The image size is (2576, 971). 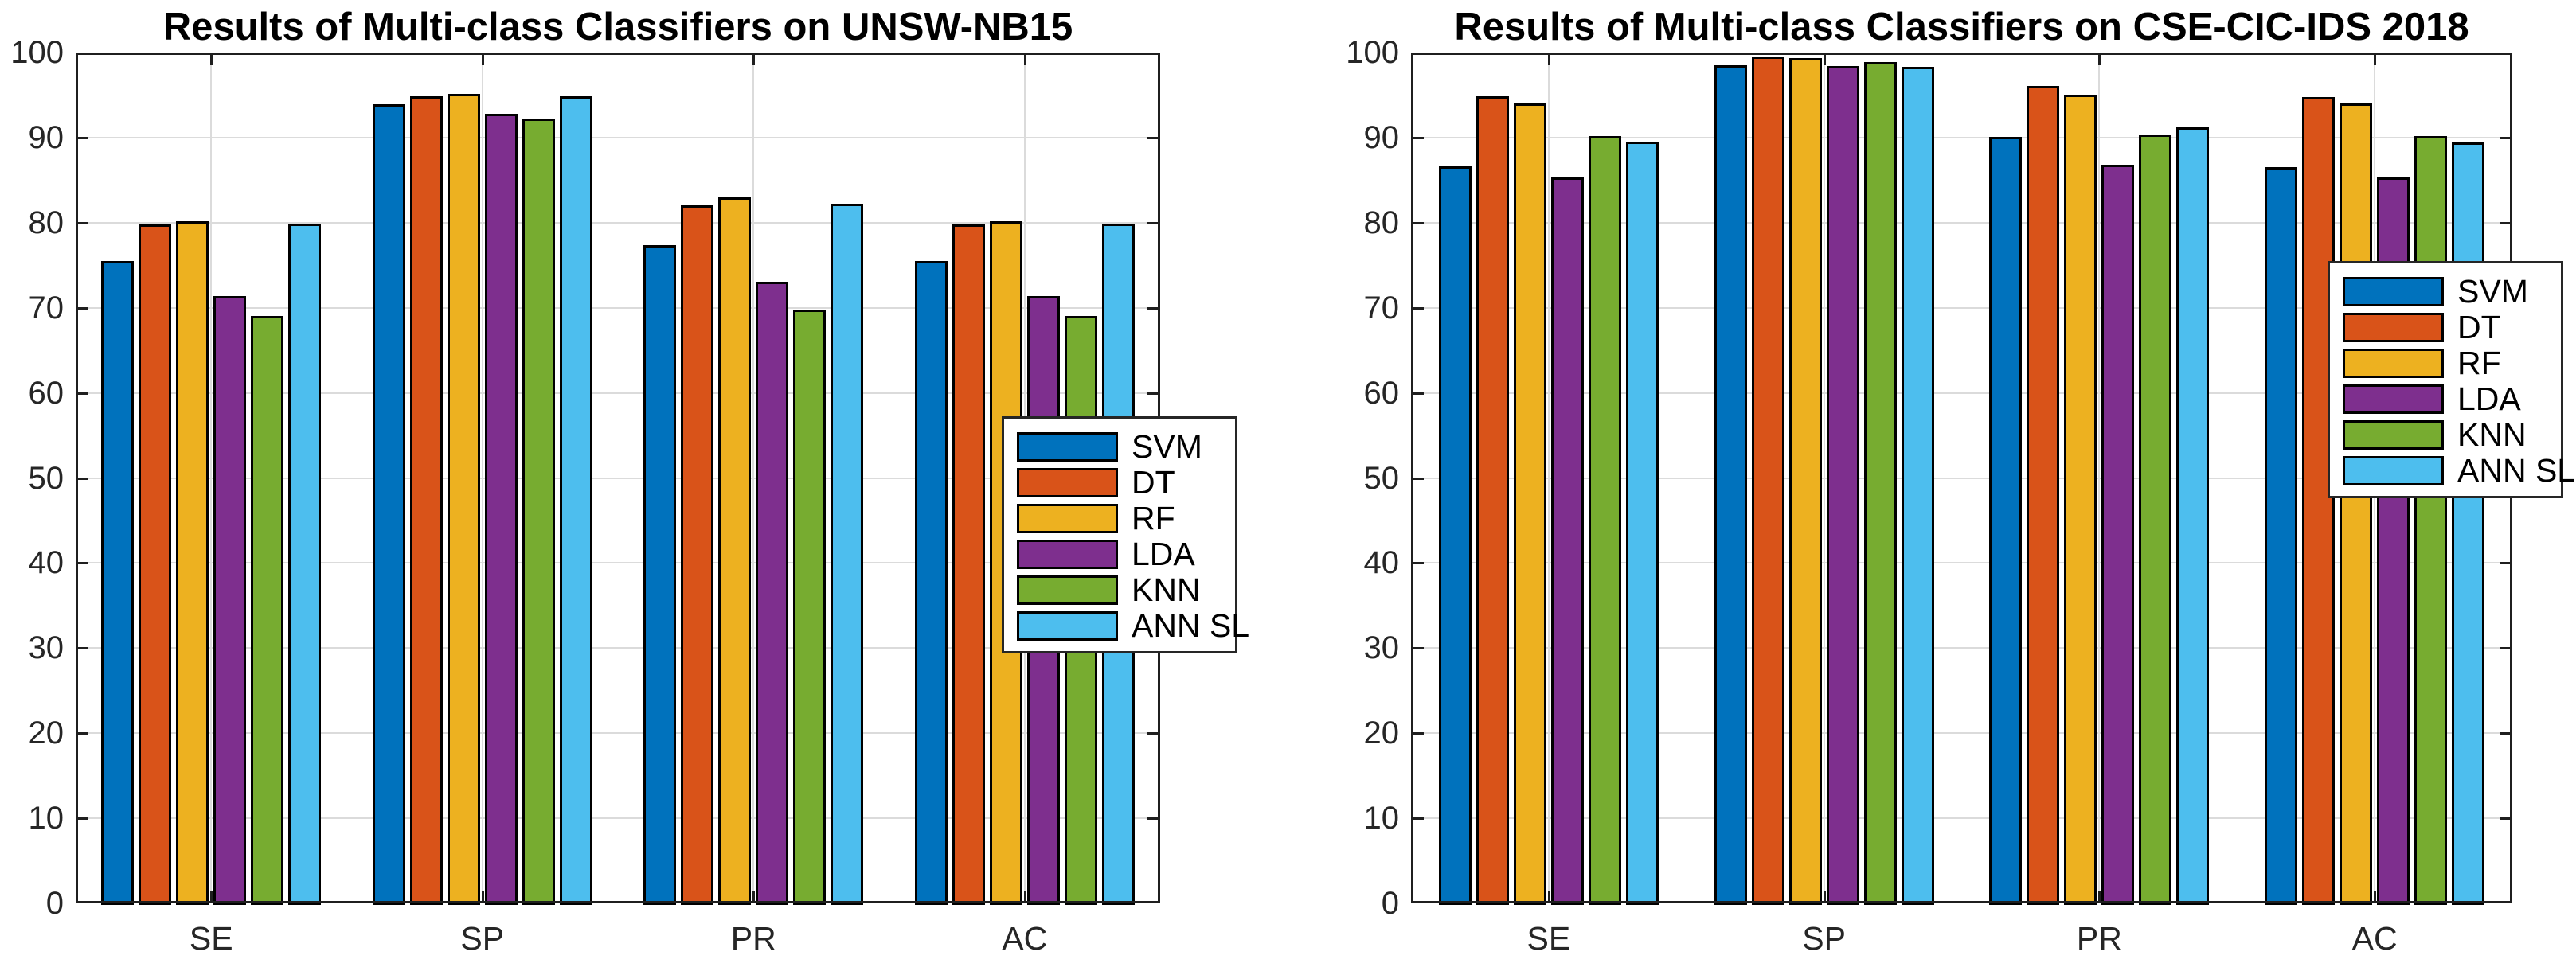 I want to click on bar-PR-LDA, so click(x=2118, y=535).